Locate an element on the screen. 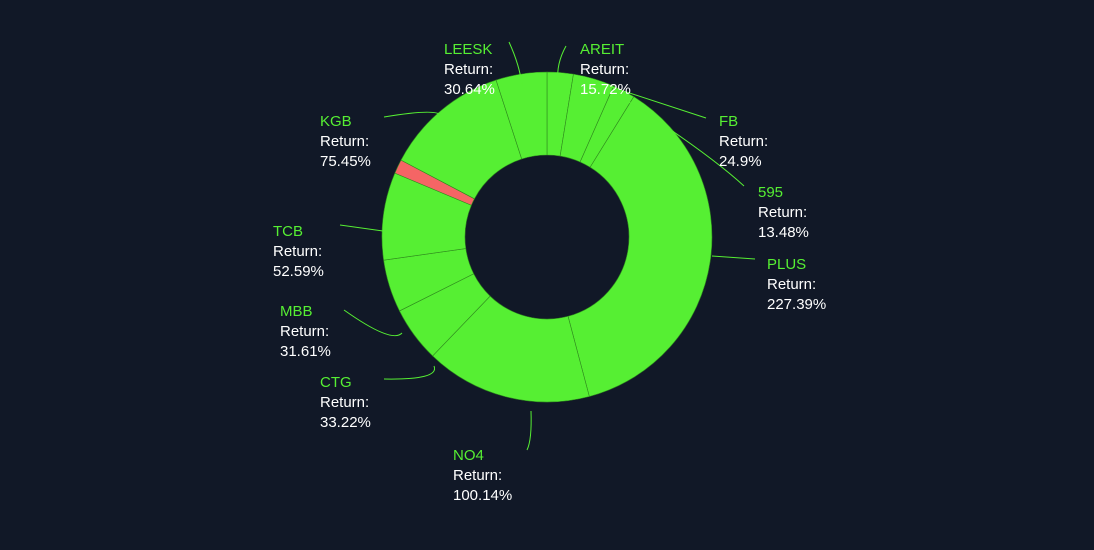  leader-line-mbb is located at coordinates (373, 323).